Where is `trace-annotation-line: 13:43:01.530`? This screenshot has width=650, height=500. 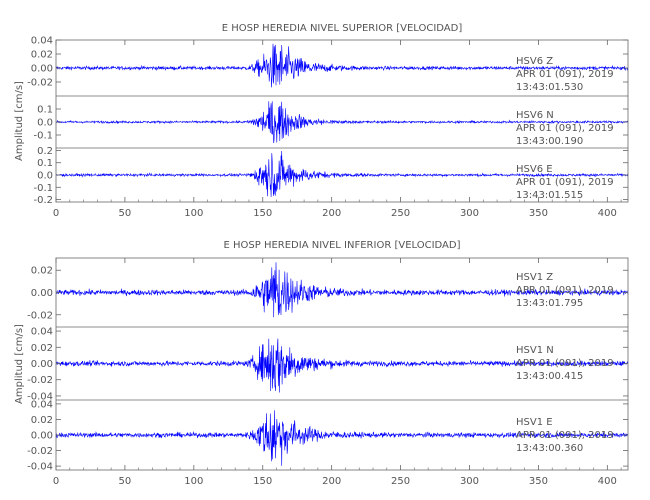 trace-annotation-line: 13:43:01.530 is located at coordinates (549, 87).